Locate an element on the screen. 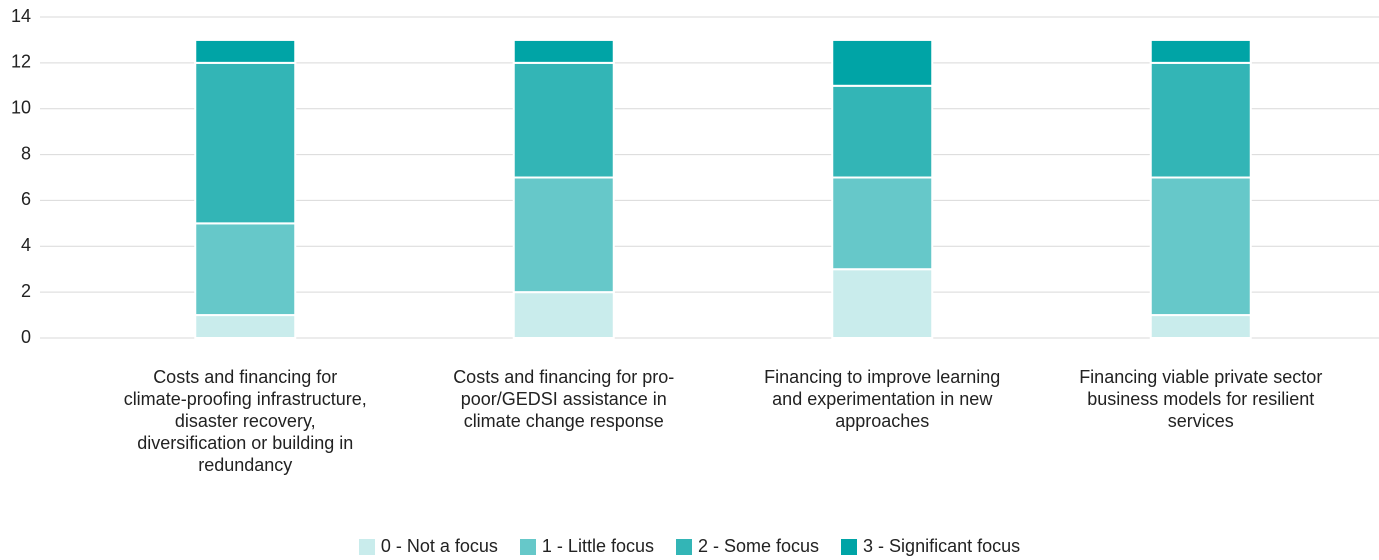 The height and width of the screenshot is (560, 1379). y-tick-label: 8 is located at coordinates (26, 153).